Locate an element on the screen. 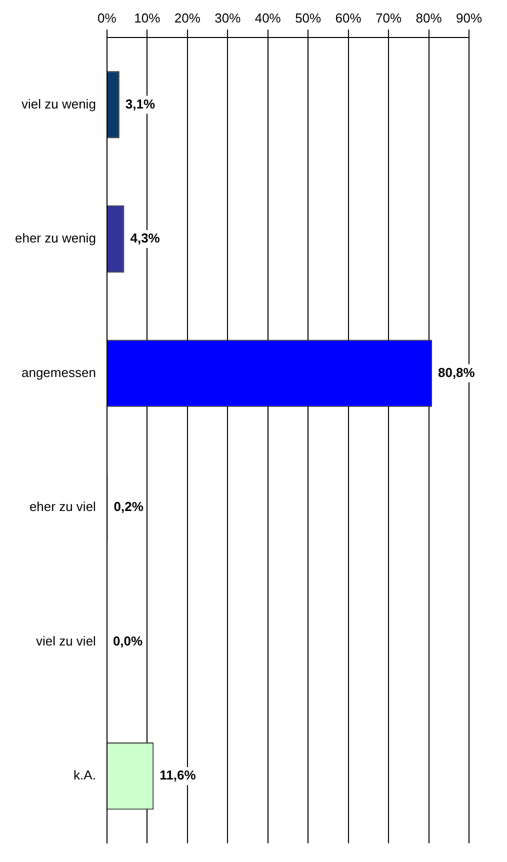 This screenshot has height=862, width=507. x-tick-label: 60% is located at coordinates (348, 18).